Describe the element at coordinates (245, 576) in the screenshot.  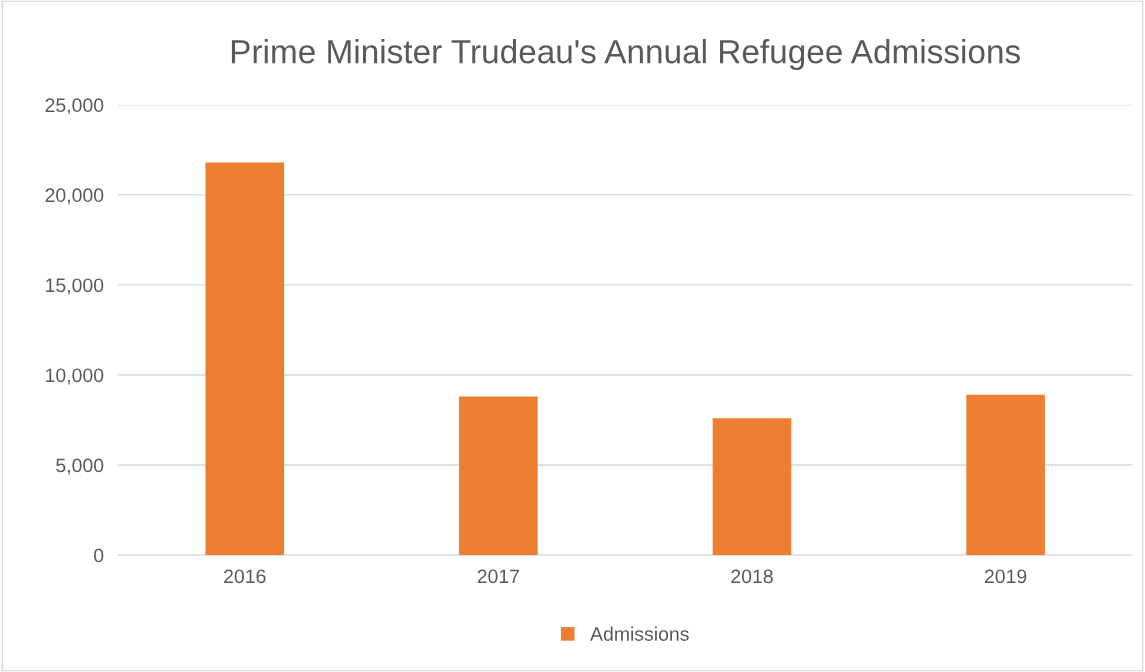
I see `x-tick-label: 2016` at that location.